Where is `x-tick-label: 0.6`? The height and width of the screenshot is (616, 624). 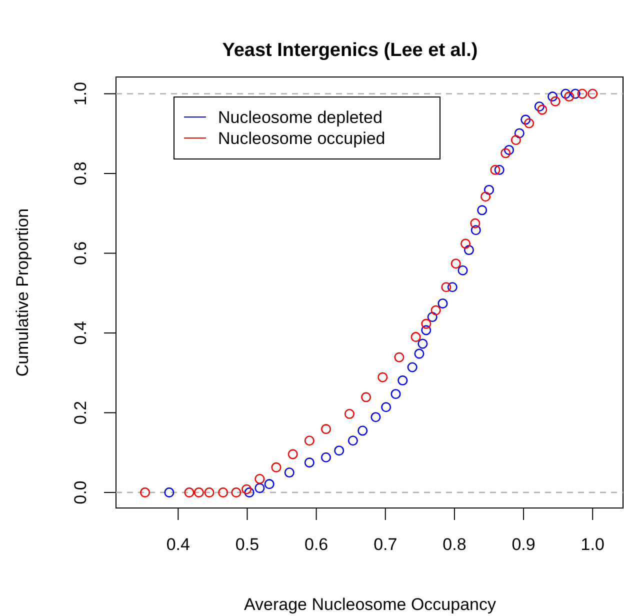
x-tick-label: 0.6 is located at coordinates (316, 544).